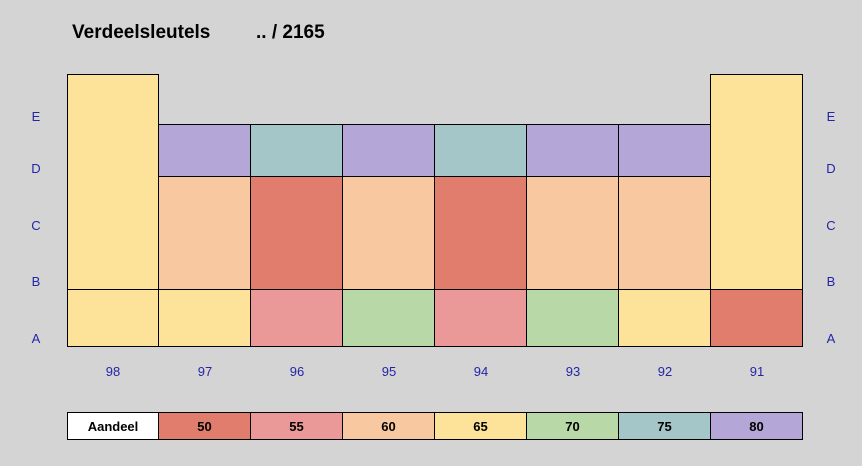  Describe the element at coordinates (204, 318) in the screenshot. I see `unit-97-a` at that location.